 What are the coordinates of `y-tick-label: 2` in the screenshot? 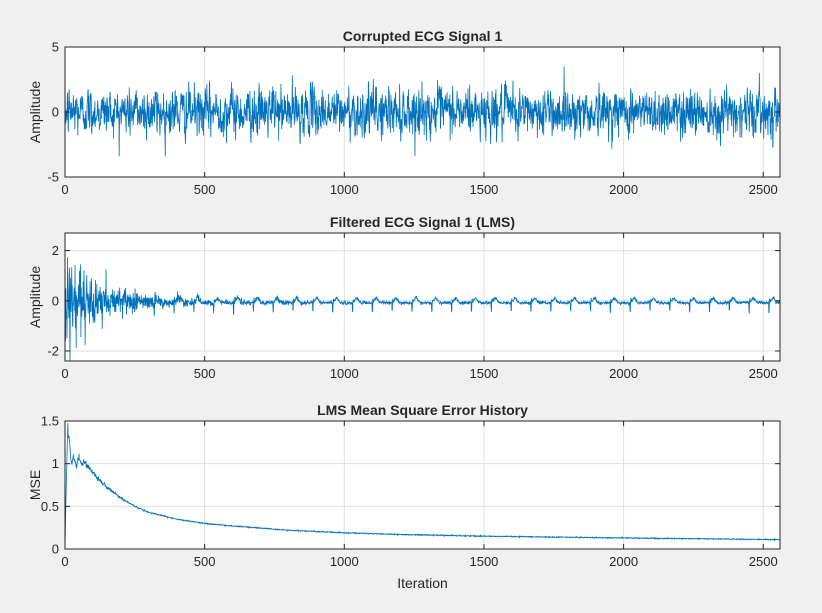 It's located at (55, 250).